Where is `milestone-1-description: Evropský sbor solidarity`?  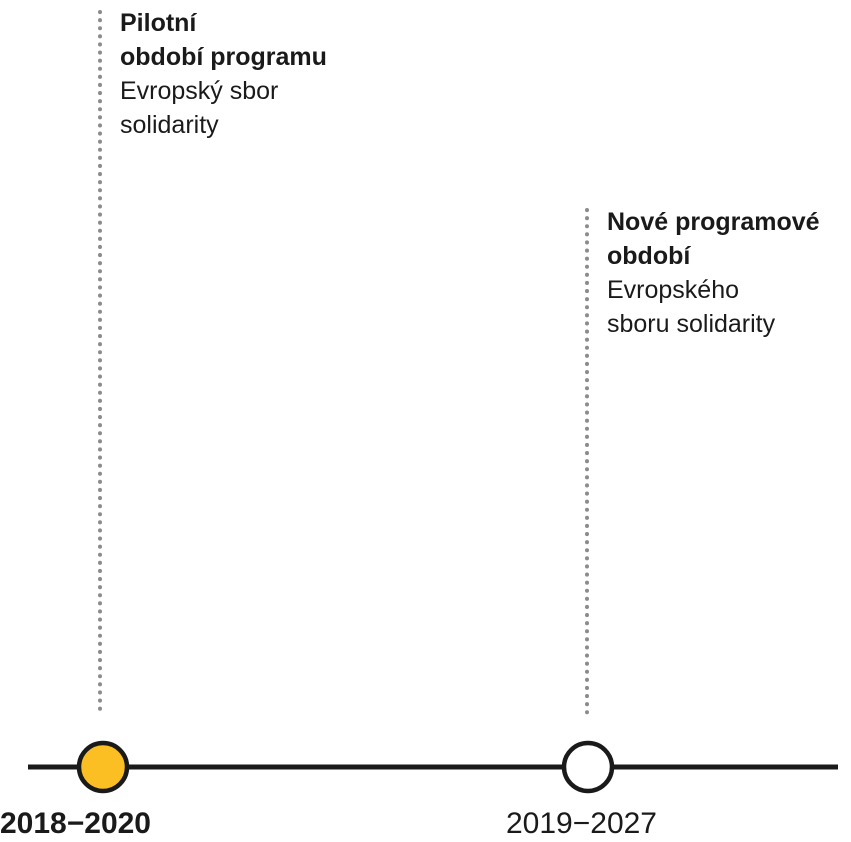 milestone-1-description: Evropský sbor solidarity is located at coordinates (199, 108).